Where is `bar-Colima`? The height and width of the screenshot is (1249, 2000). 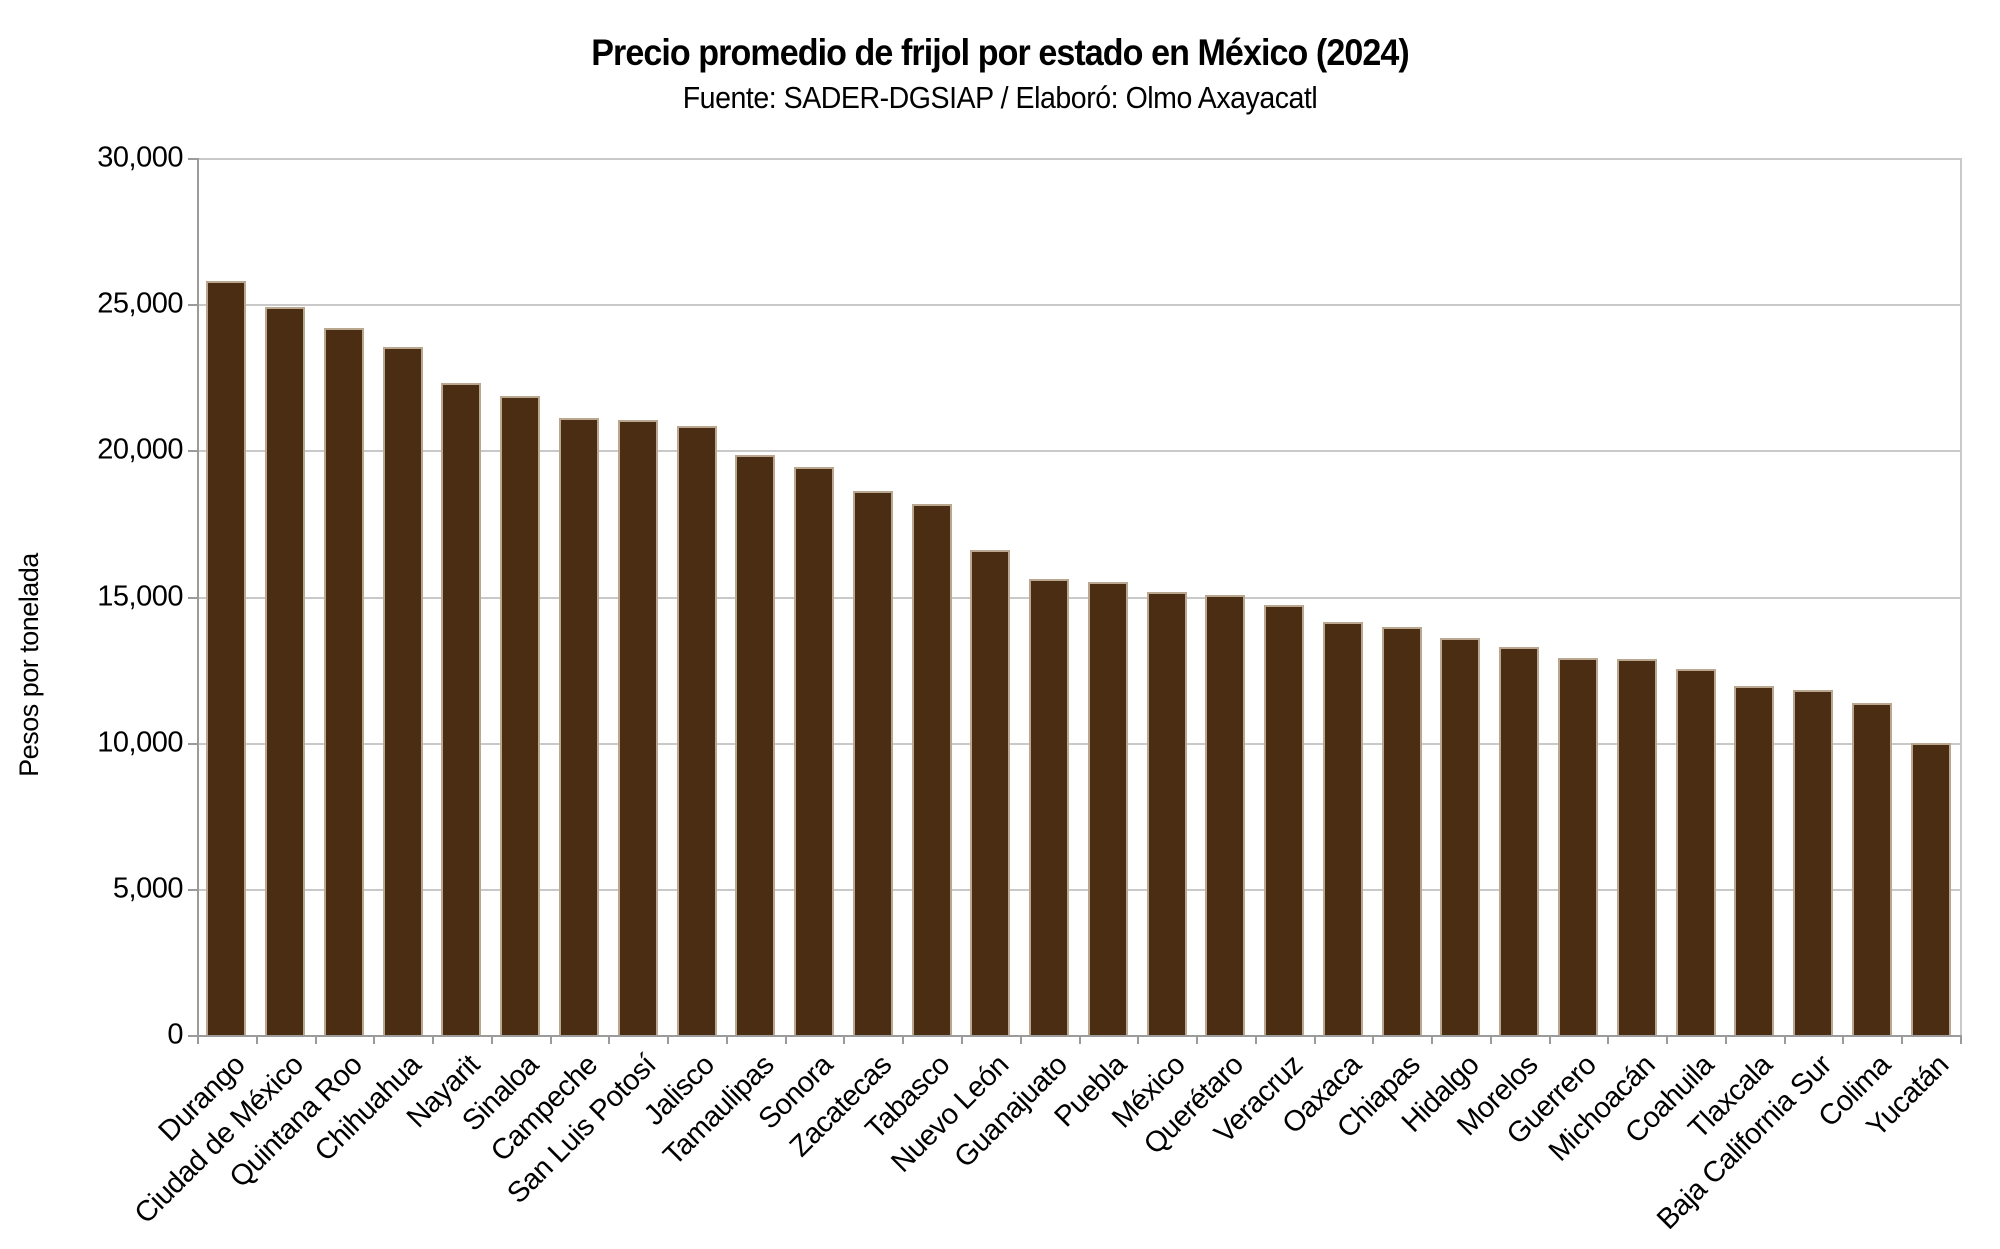
bar-Colima is located at coordinates (1871, 868).